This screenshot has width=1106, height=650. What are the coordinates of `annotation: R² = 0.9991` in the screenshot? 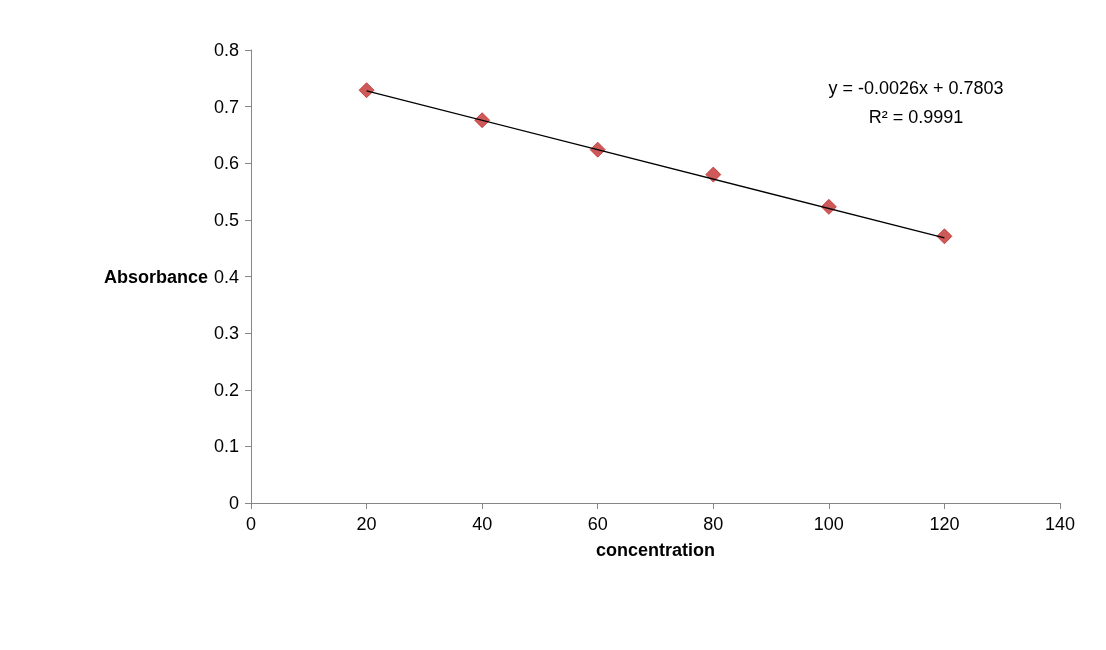 It's located at (916, 117).